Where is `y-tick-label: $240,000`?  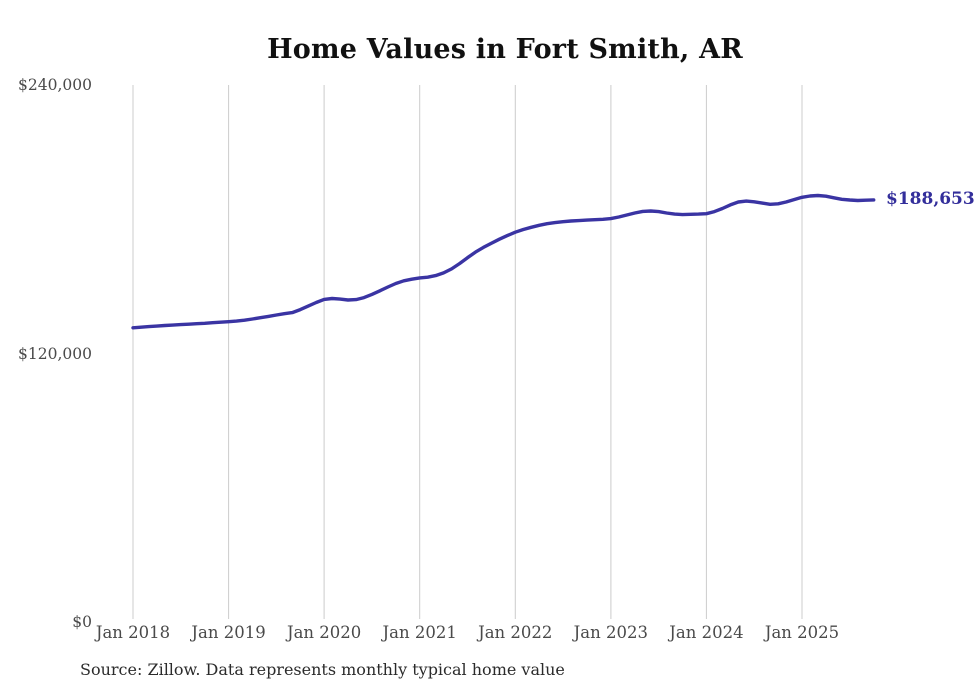
y-tick-label: $240,000 is located at coordinates (55, 85).